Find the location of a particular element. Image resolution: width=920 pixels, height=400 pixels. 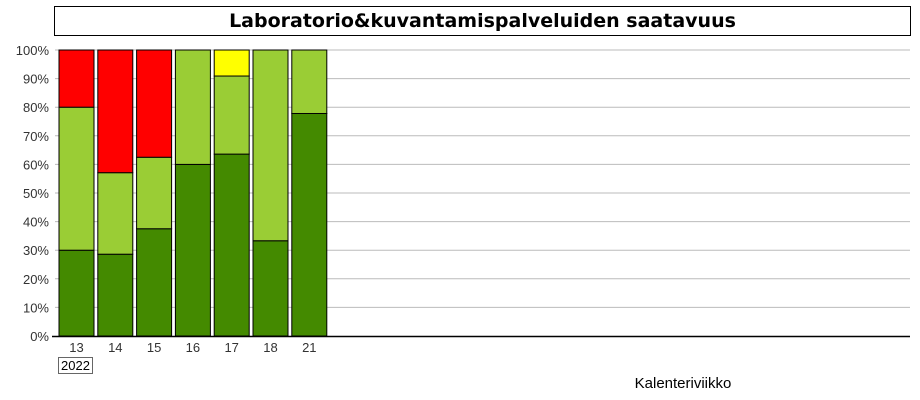

x-tick-label: 17 is located at coordinates (231, 347).